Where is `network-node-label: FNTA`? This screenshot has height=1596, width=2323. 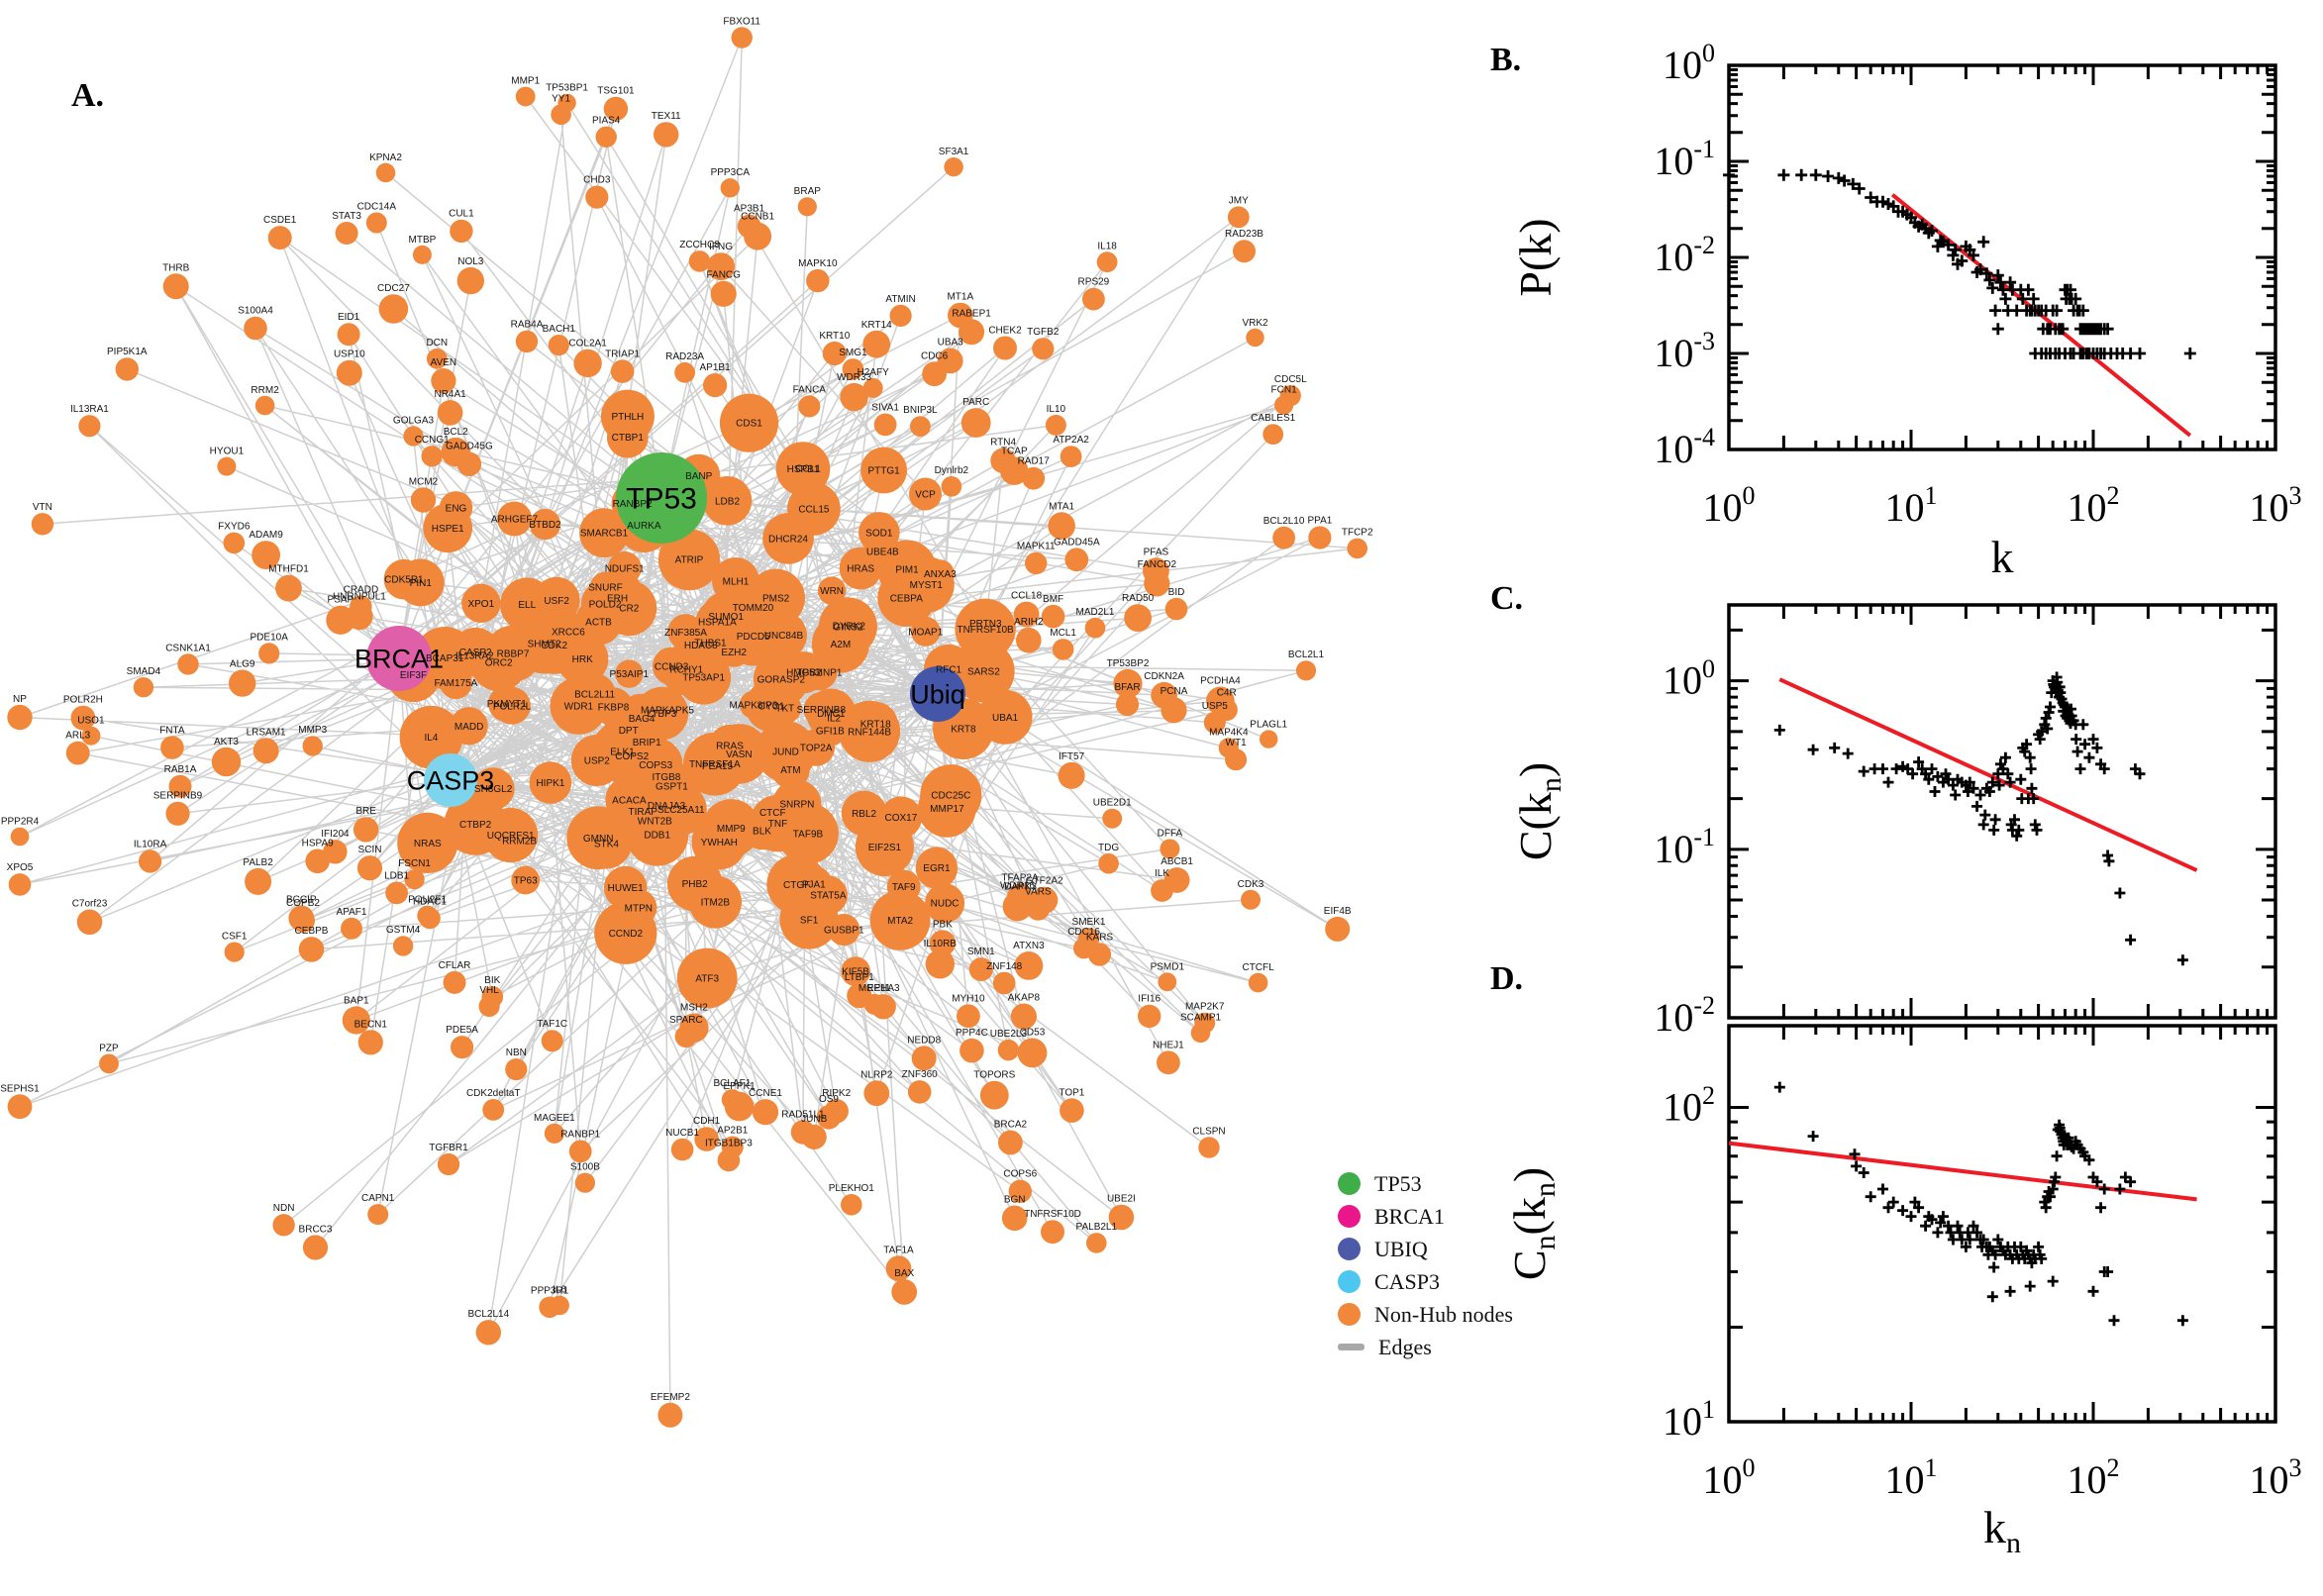
network-node-label: FNTA is located at coordinates (172, 730).